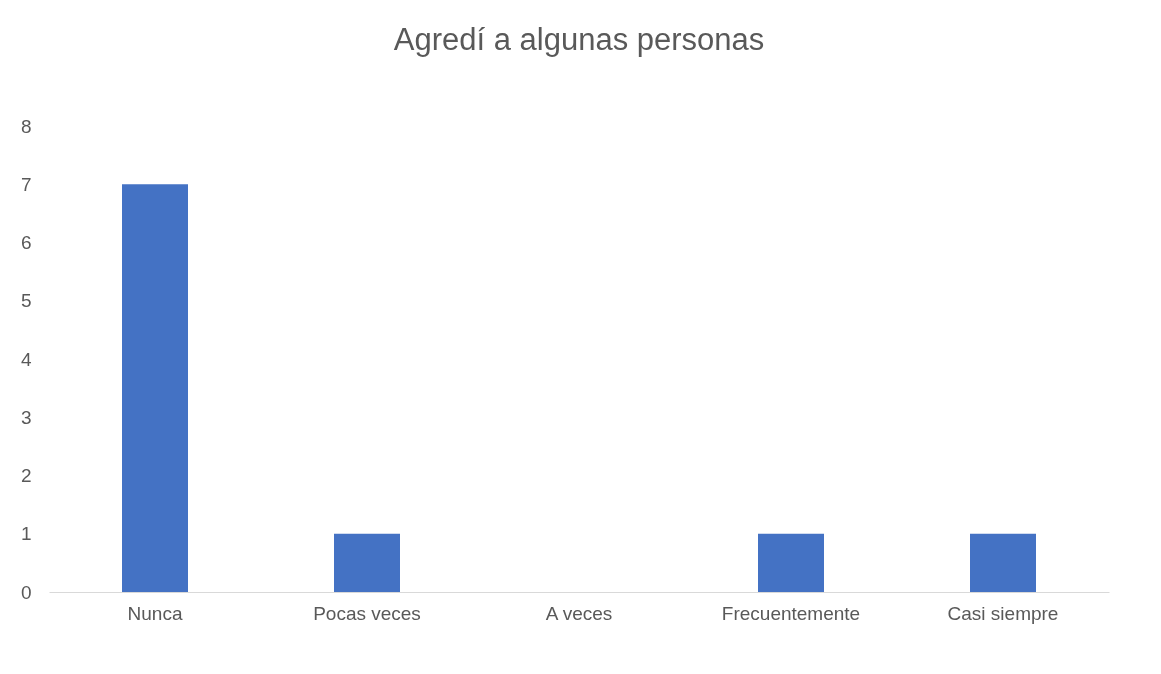 This screenshot has height=674, width=1161. What do you see at coordinates (26, 534) in the screenshot?
I see `y-tick-label: 1` at bounding box center [26, 534].